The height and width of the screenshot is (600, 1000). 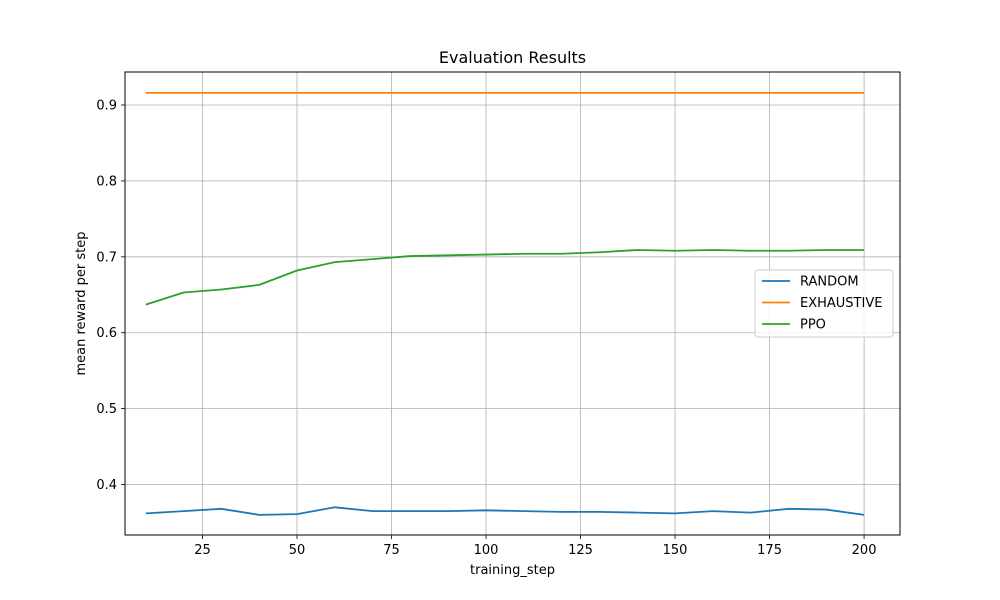 I want to click on y-tick-label: 0.6, so click(x=106, y=333).